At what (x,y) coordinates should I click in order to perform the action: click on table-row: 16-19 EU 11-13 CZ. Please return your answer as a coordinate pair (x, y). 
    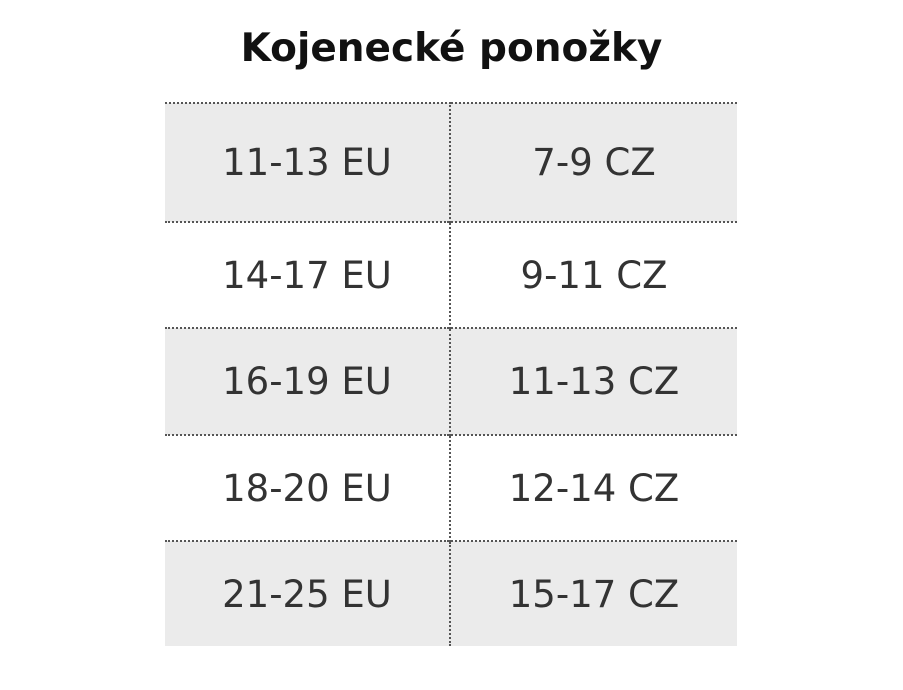
    Looking at the image, I should click on (451, 381).